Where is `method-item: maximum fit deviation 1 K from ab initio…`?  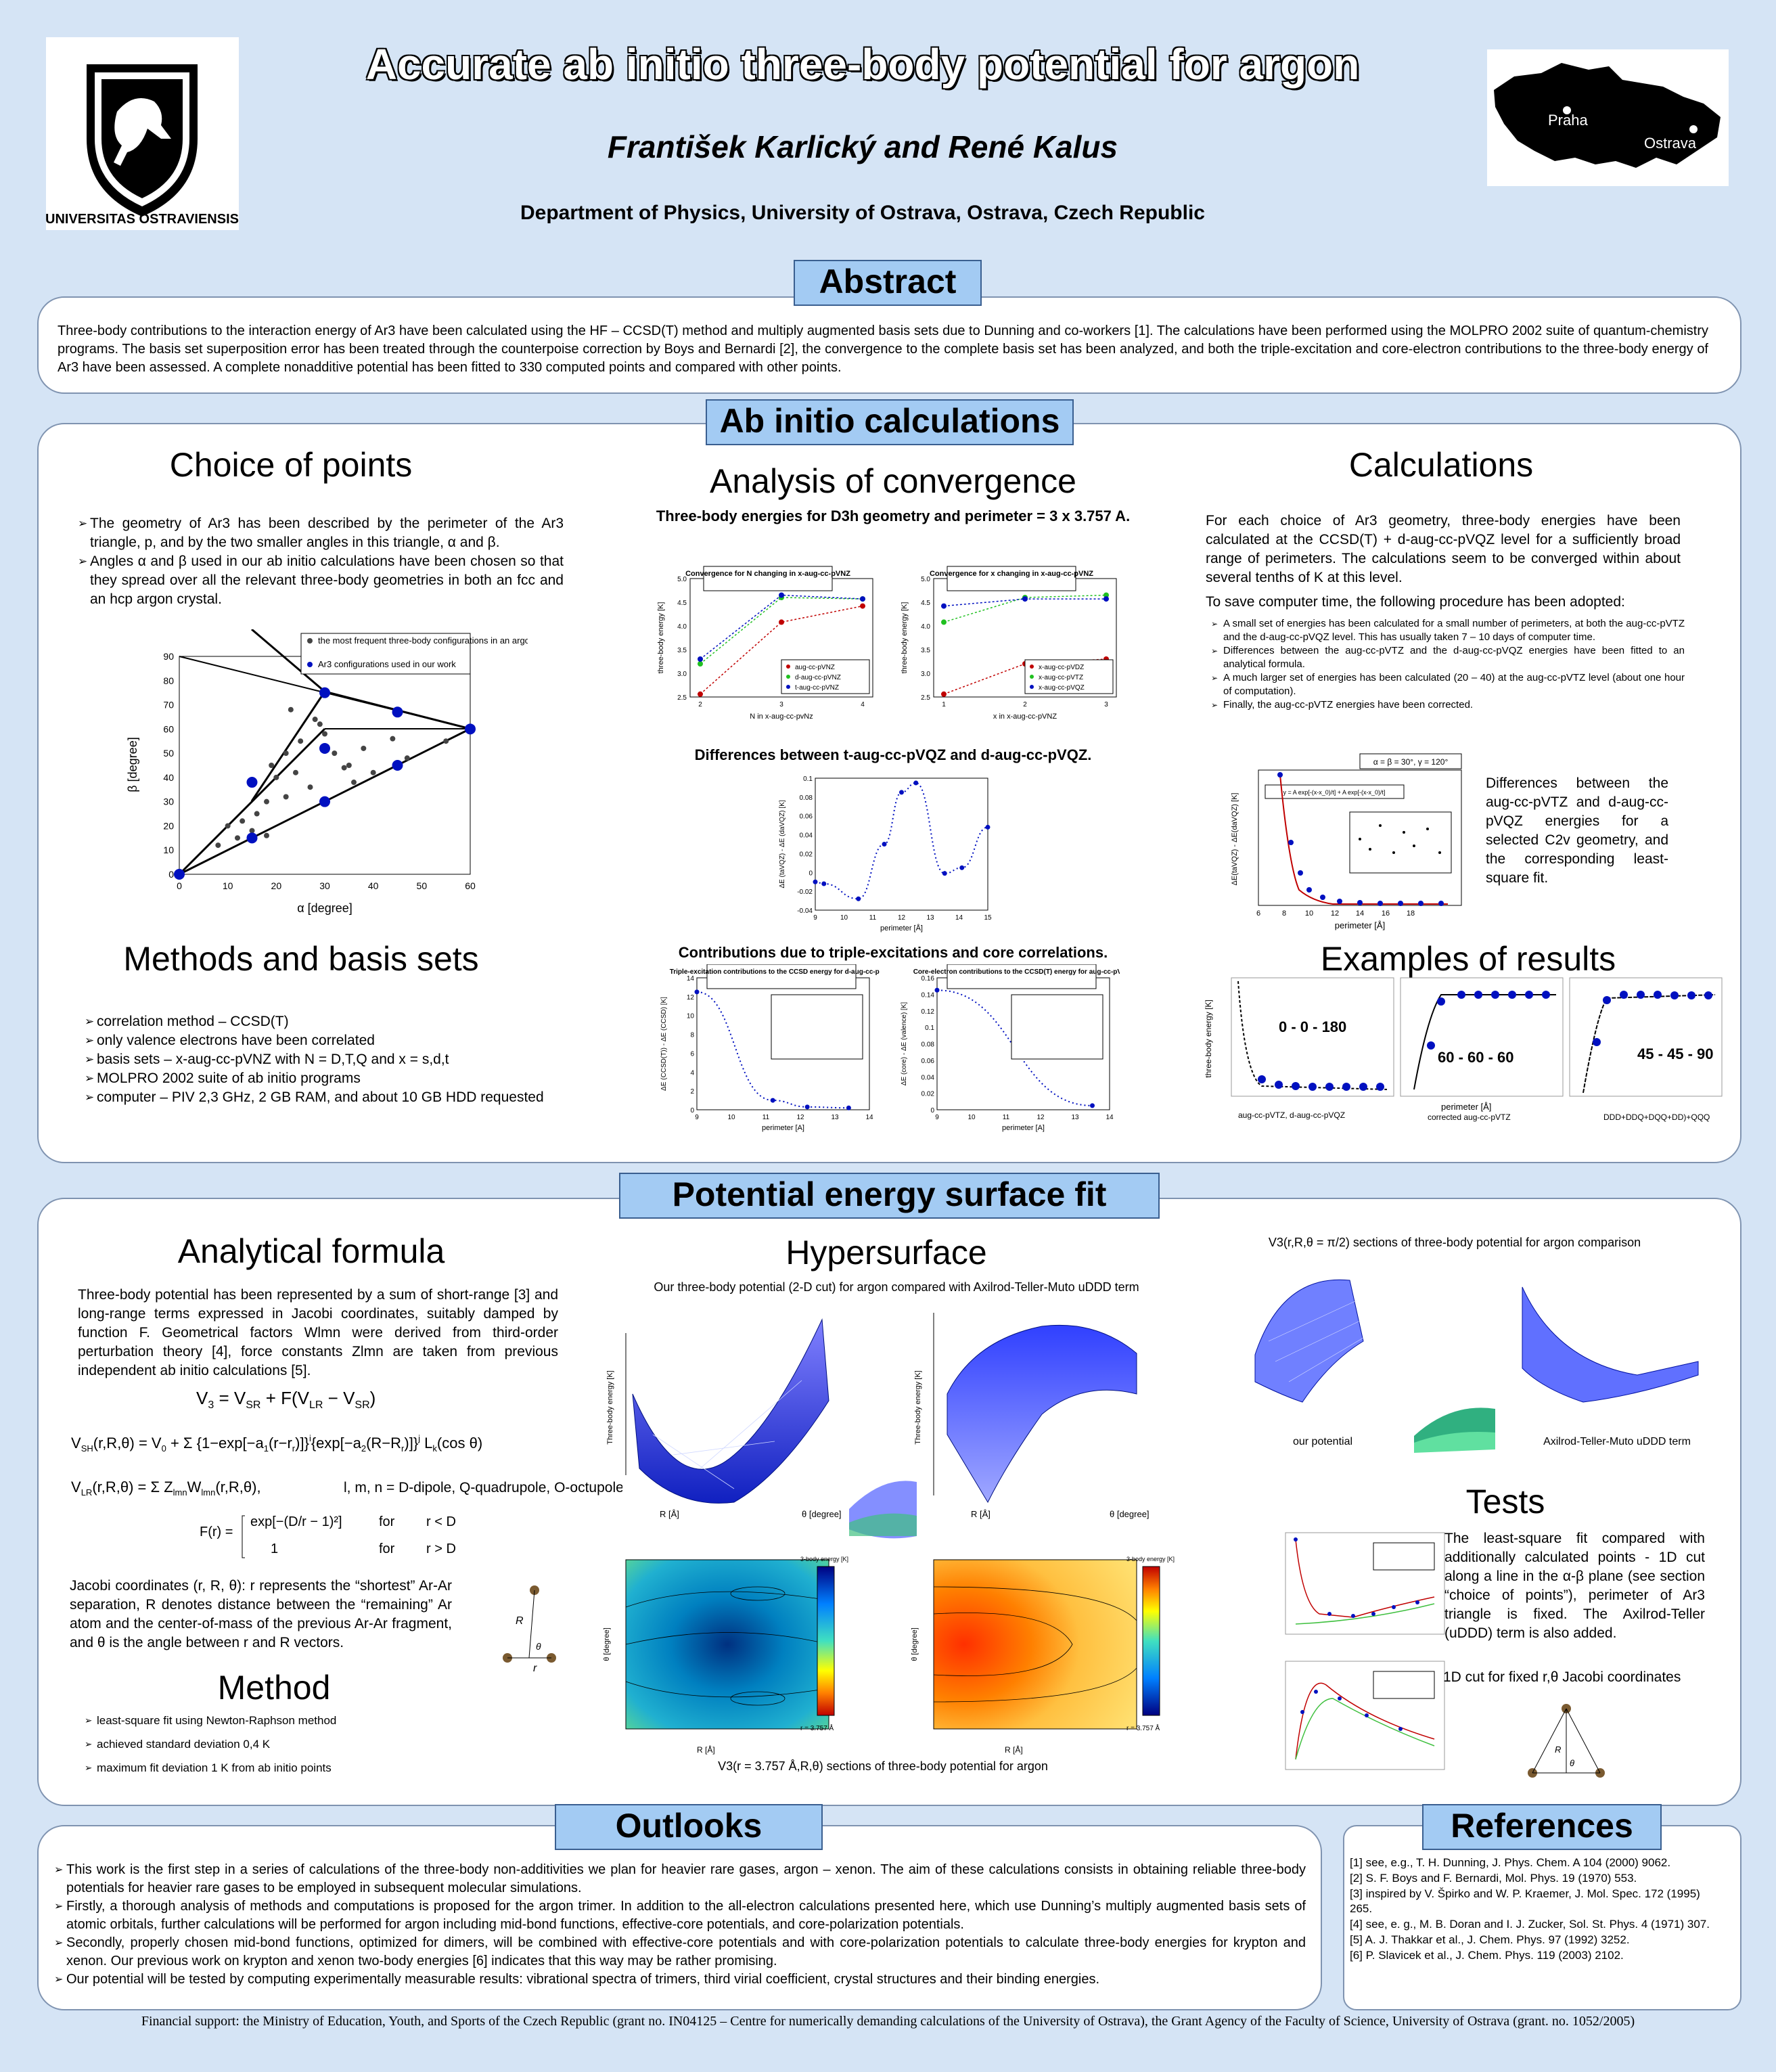 method-item: maximum fit deviation 1 K from ab initio… is located at coordinates (288, 1768).